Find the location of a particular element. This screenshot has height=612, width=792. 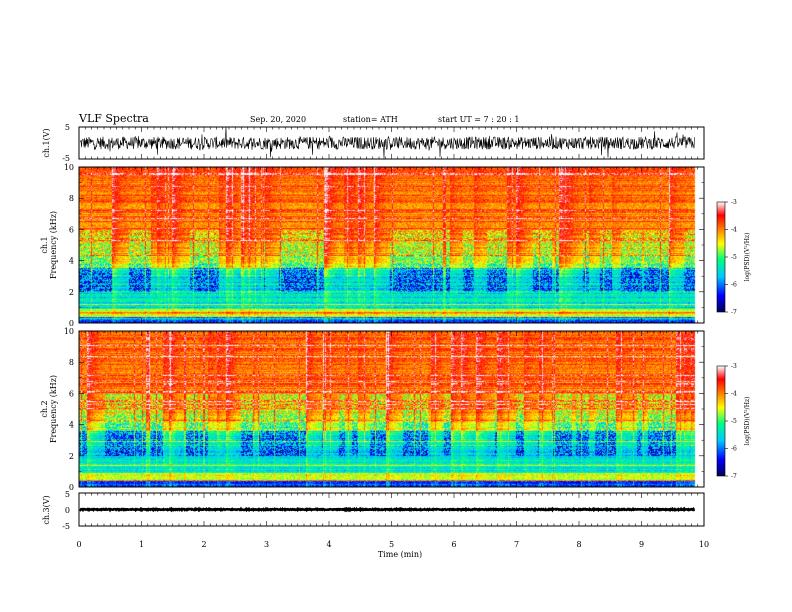

ch2-spectrogram-ylabel-channel: ch.2 is located at coordinates (44, 408).